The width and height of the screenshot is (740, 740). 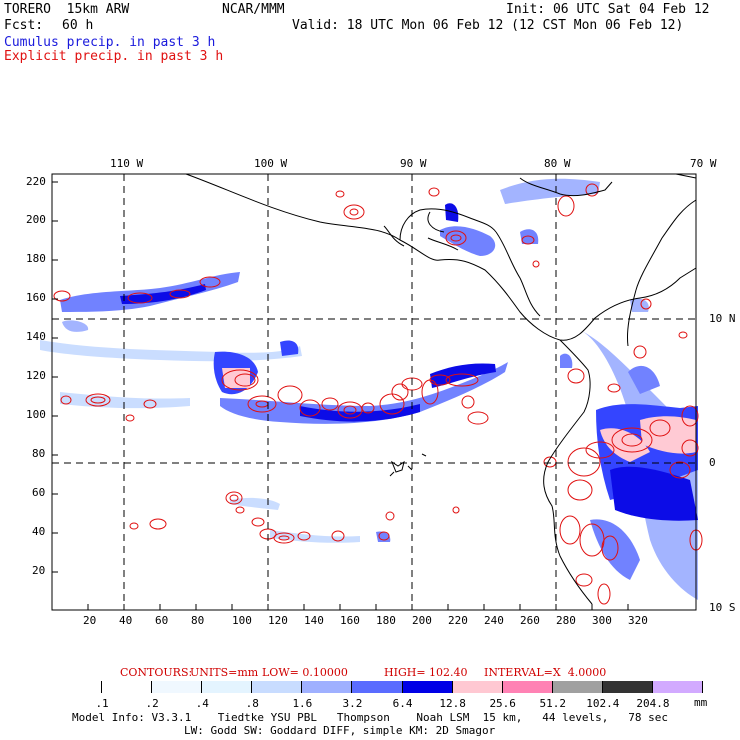 What do you see at coordinates (314, 620) in the screenshot?
I see `x-tick-label: 140` at bounding box center [314, 620].